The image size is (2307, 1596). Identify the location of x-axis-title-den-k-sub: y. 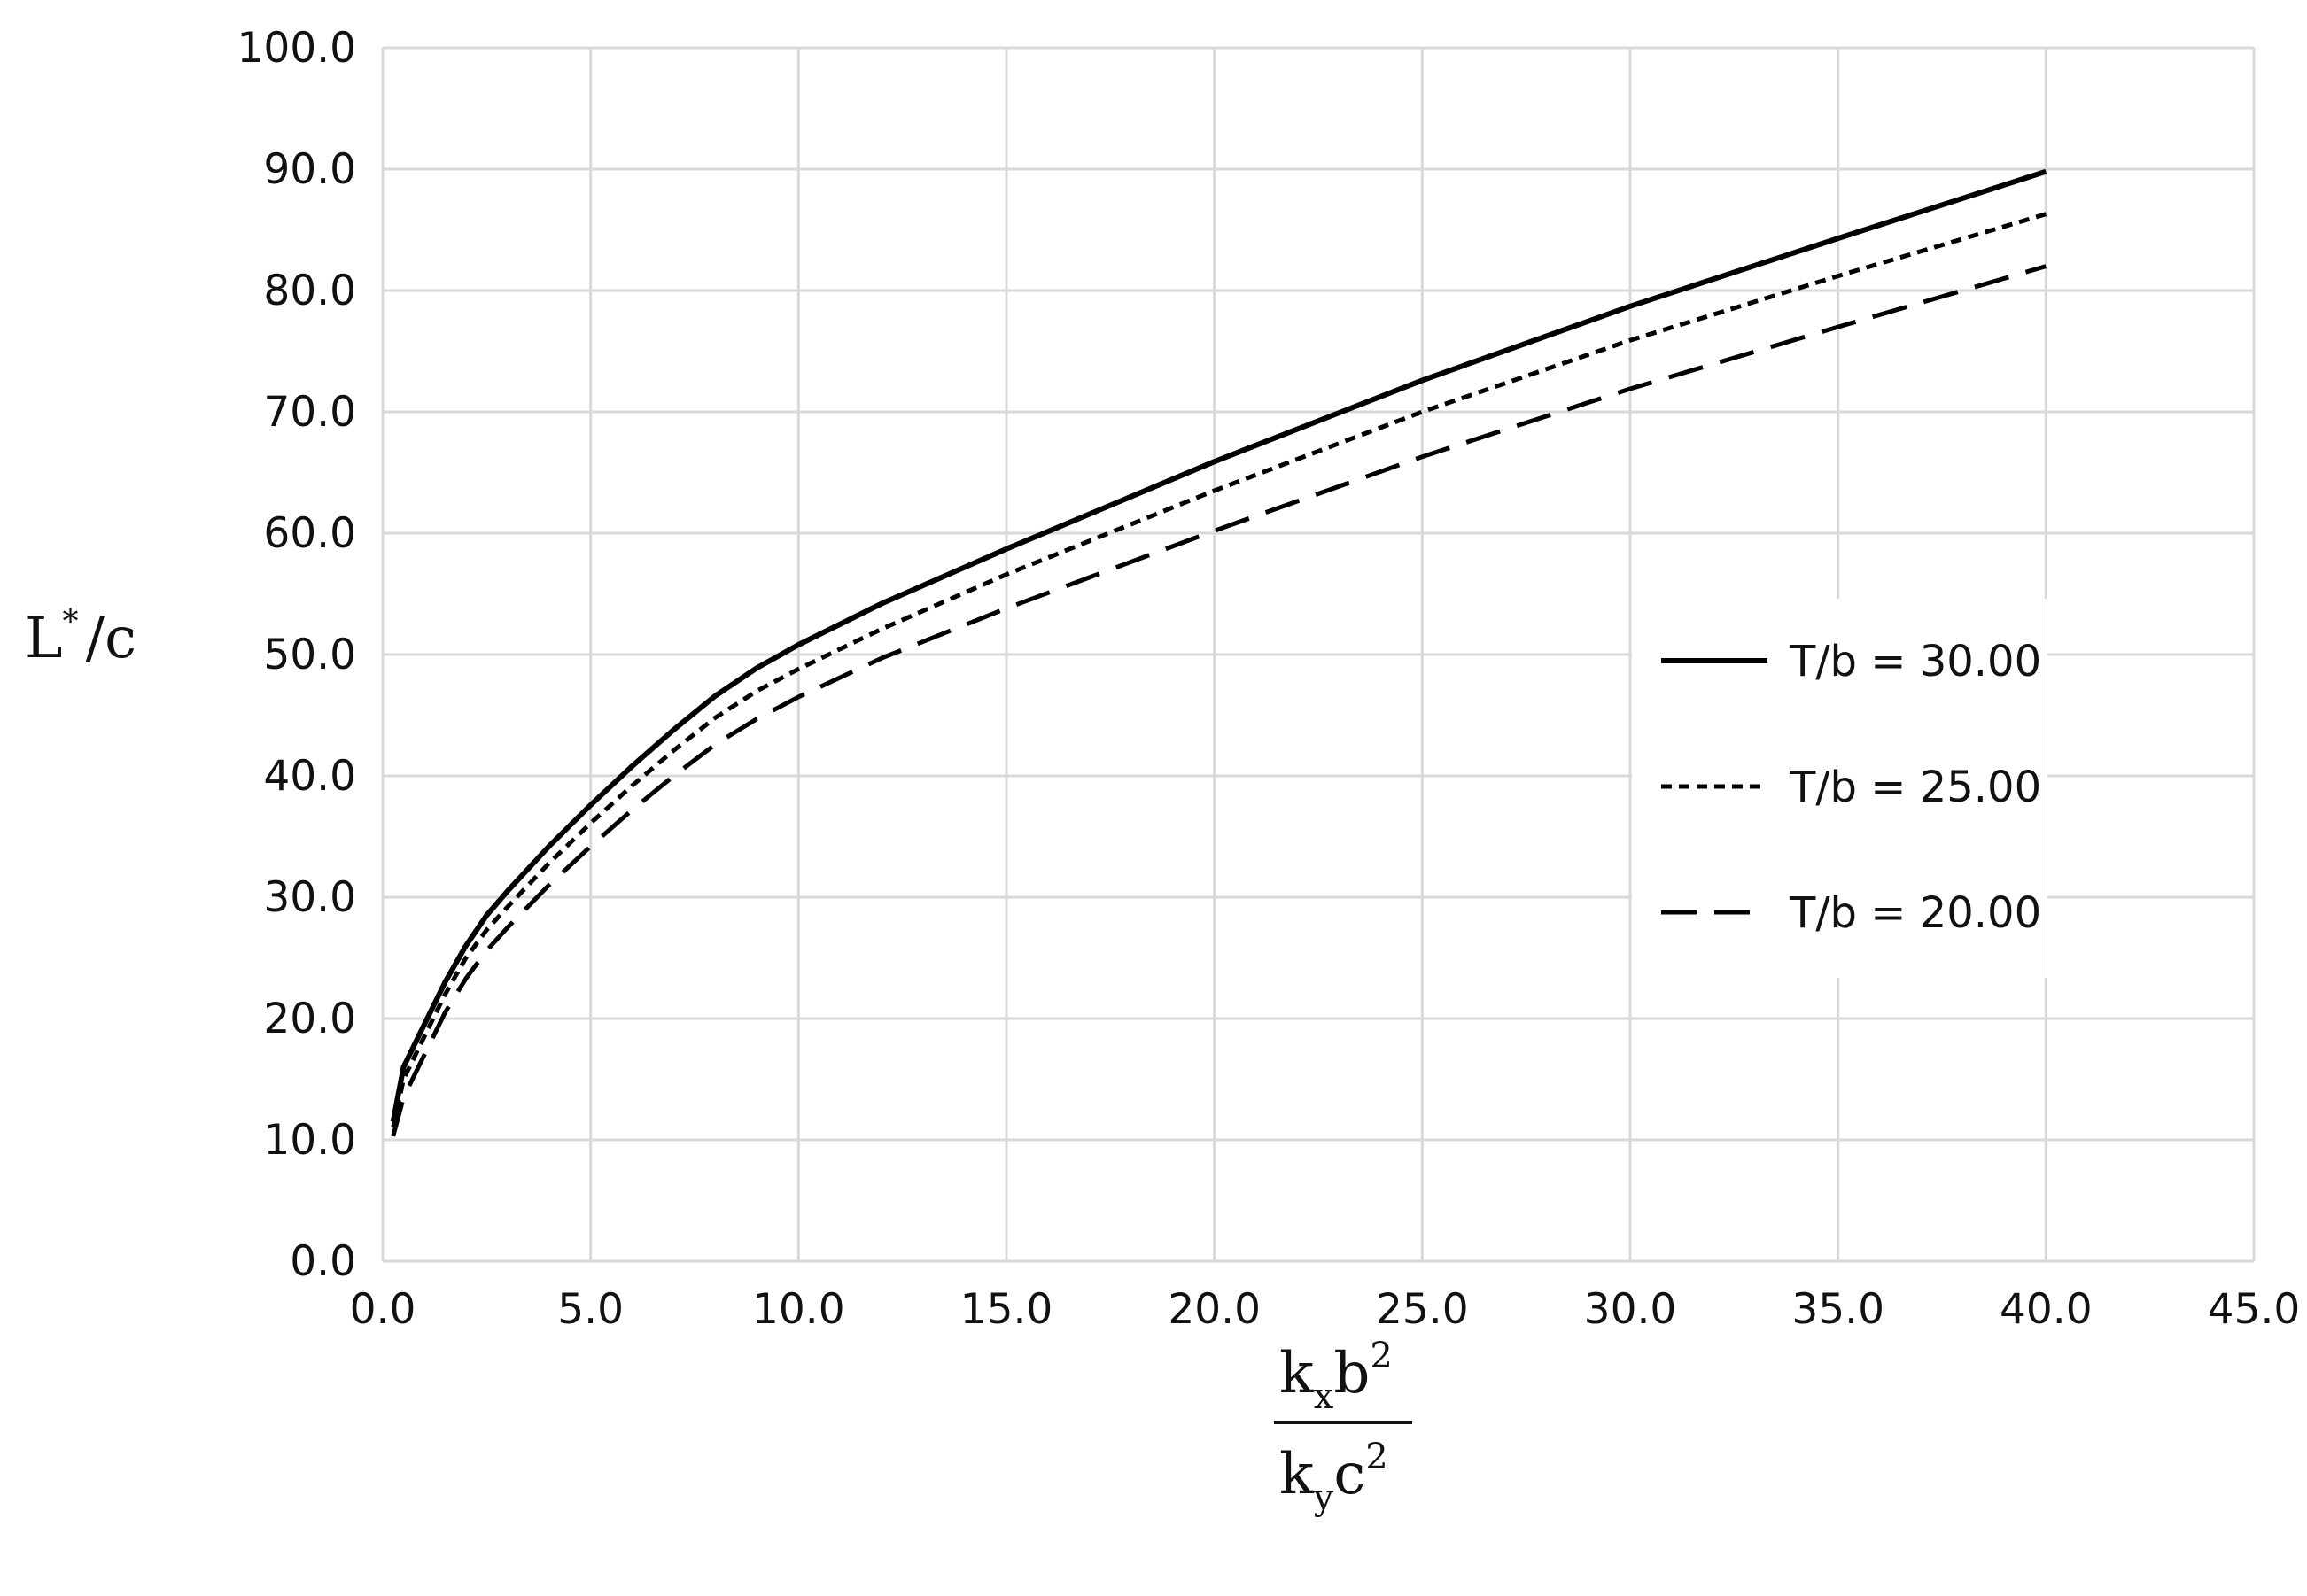
(1323, 1497).